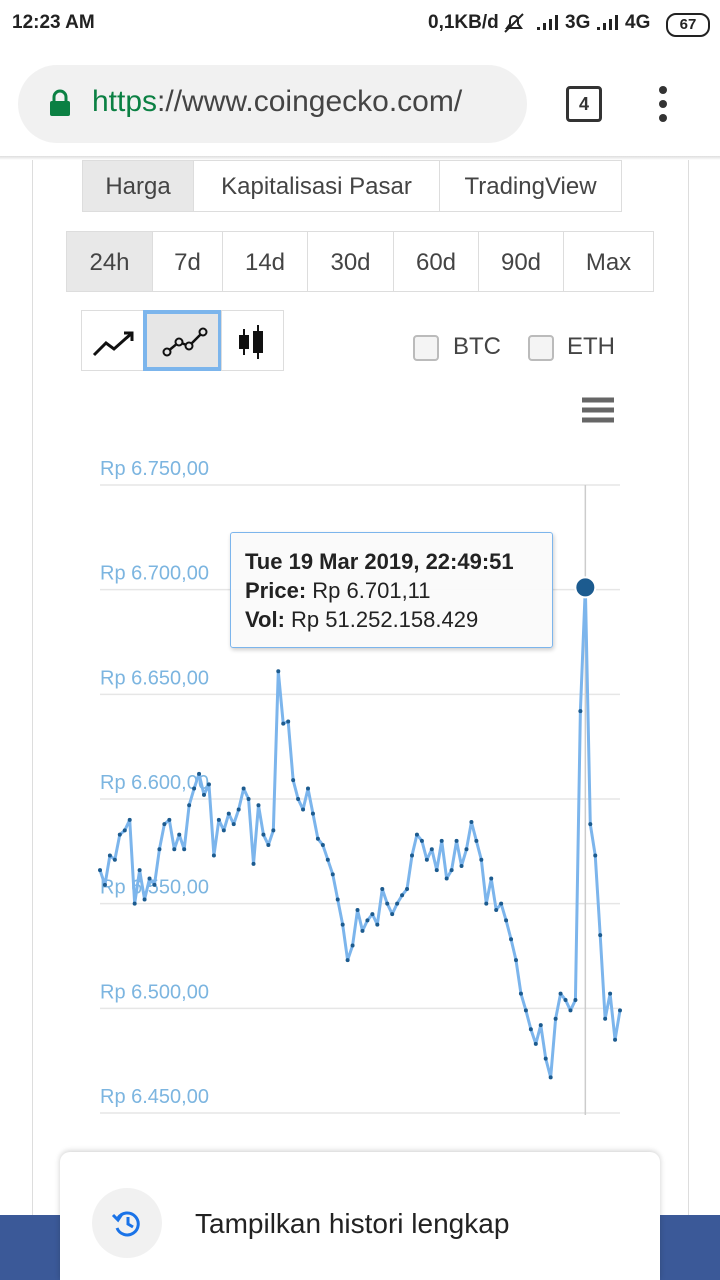 This screenshot has width=720, height=1280. Describe the element at coordinates (154, 783) in the screenshot. I see `y-tick-label: Rp 6.600,00` at that location.